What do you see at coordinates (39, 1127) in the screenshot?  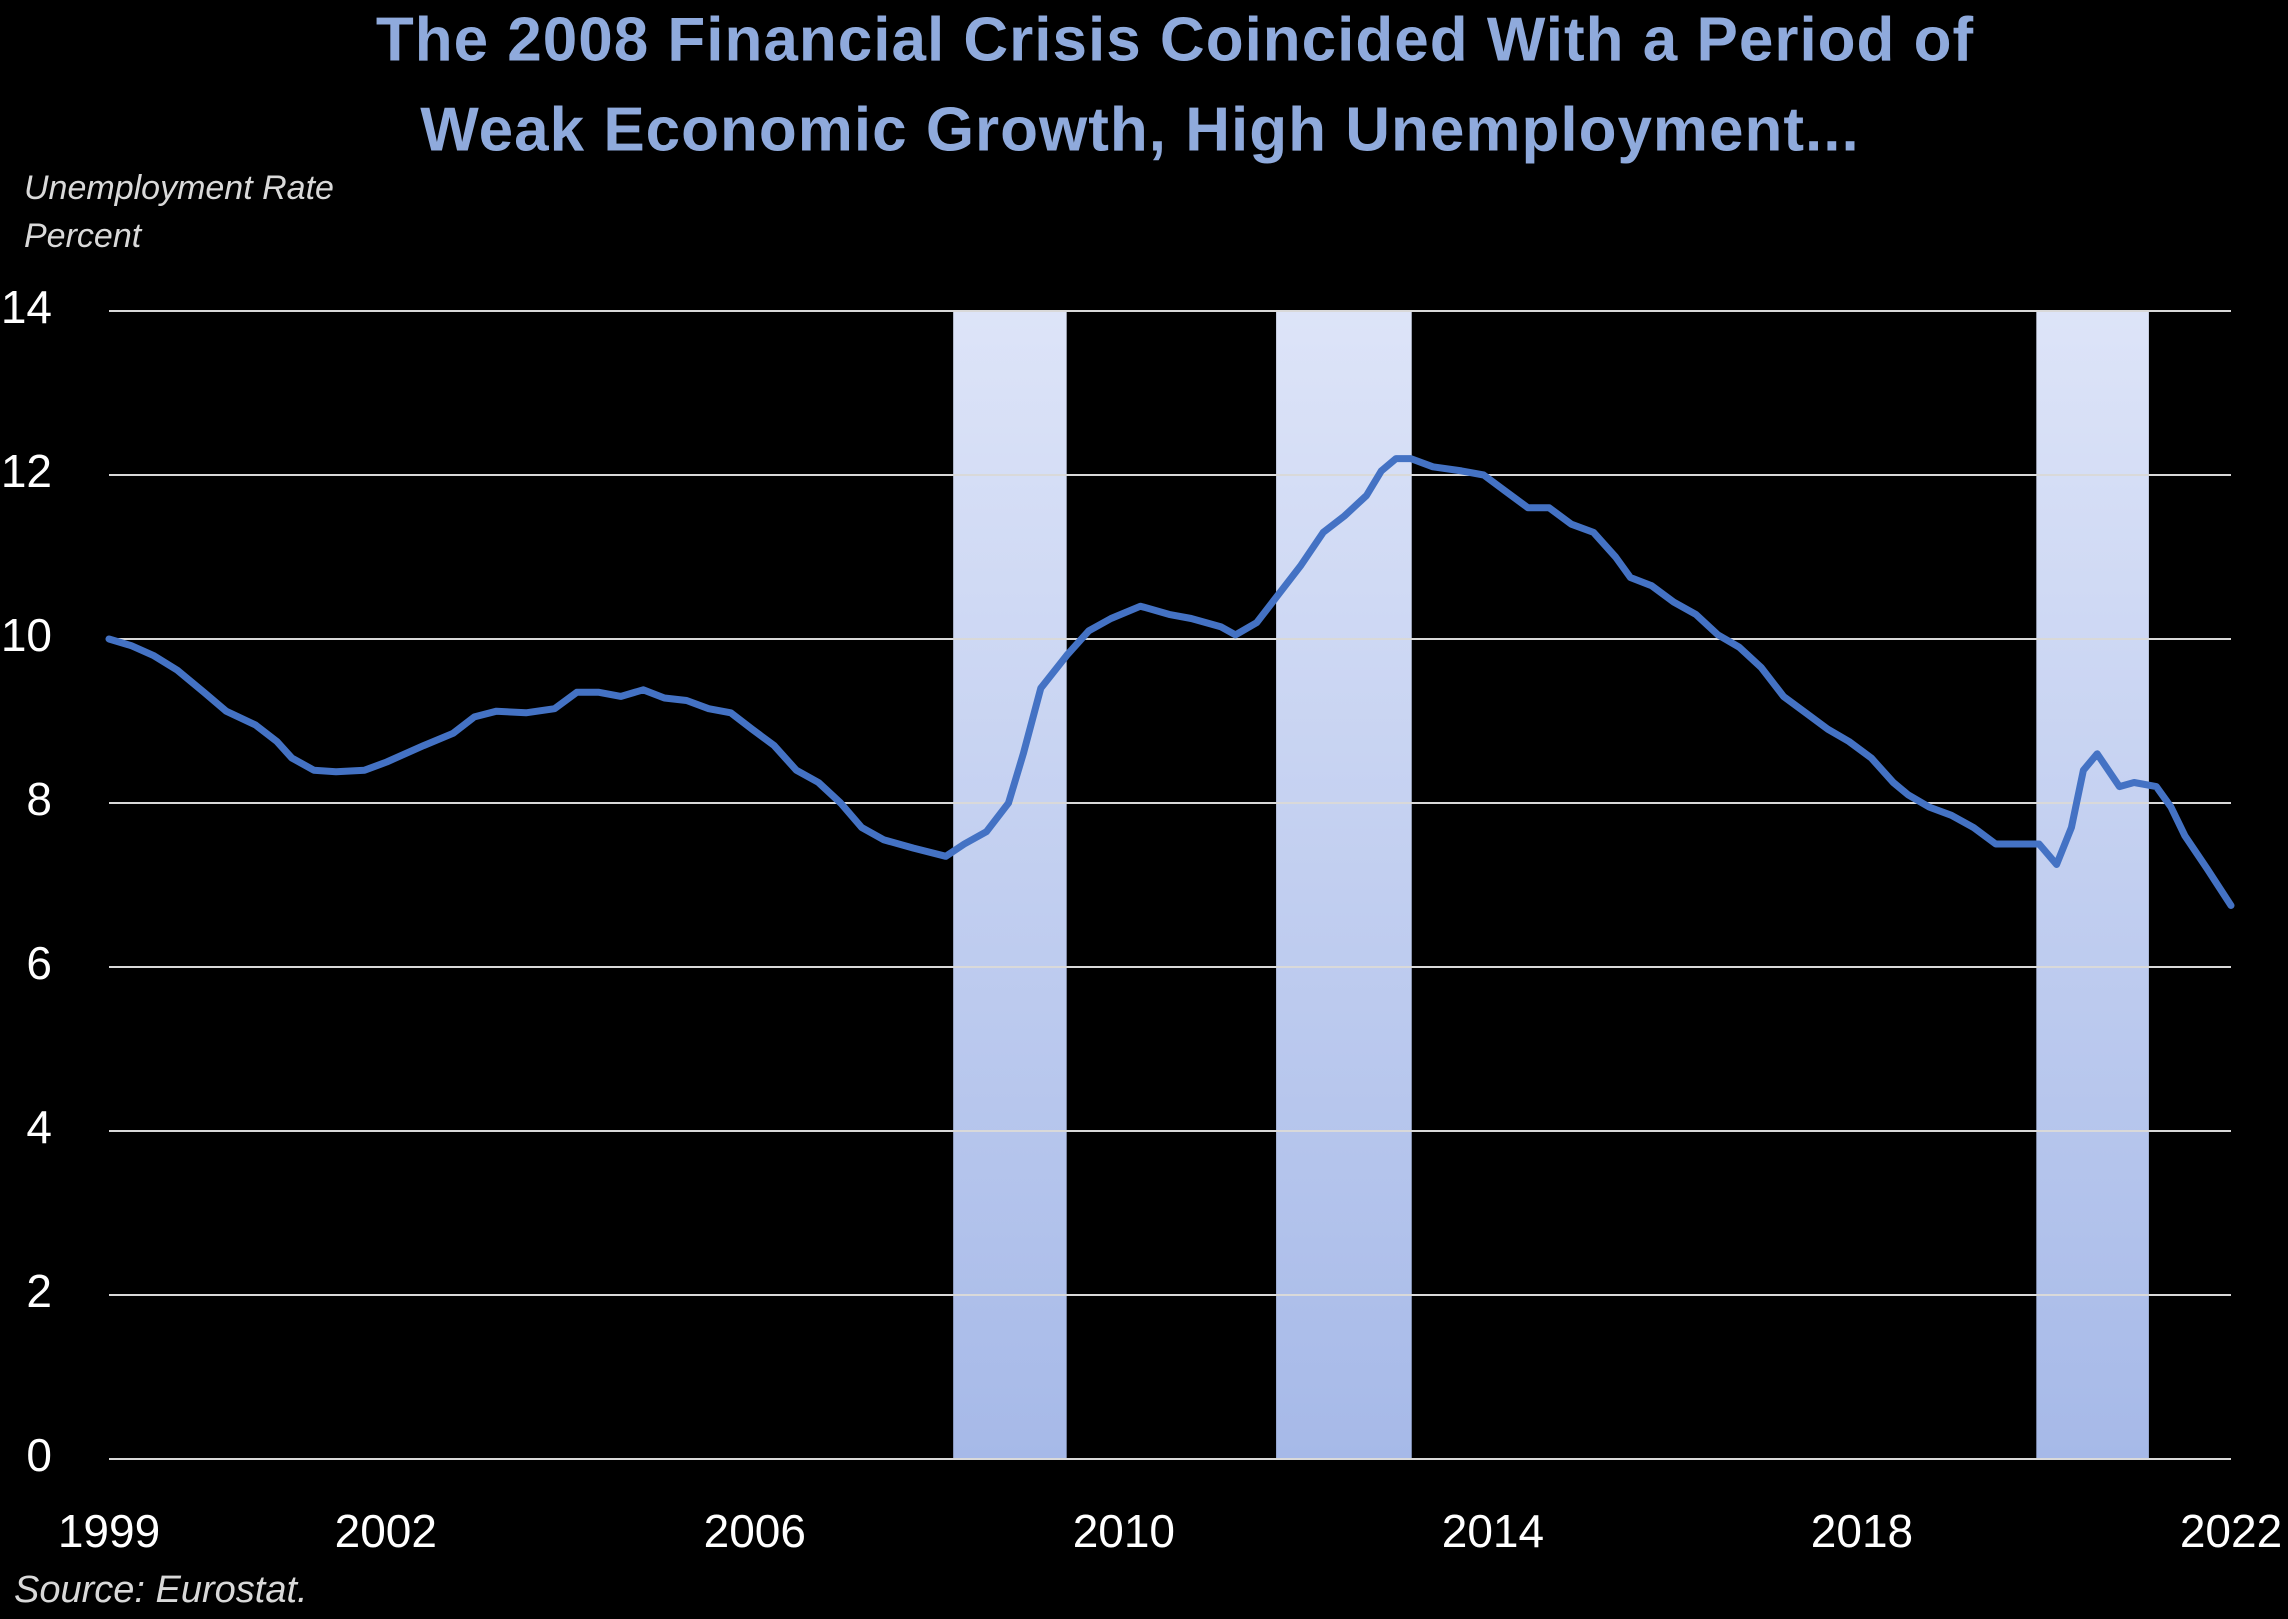 I see `y-tick-label: 4` at bounding box center [39, 1127].